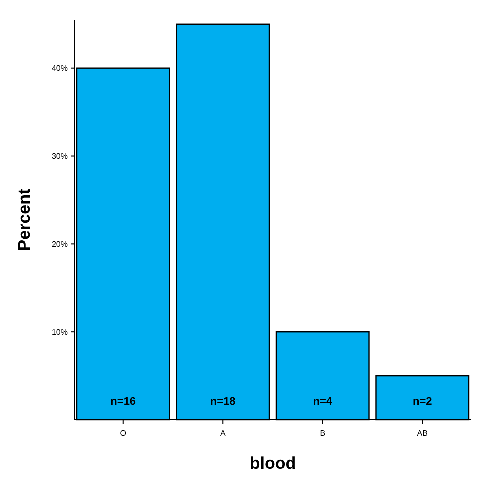  Describe the element at coordinates (123, 433) in the screenshot. I see `x-tick-label: O` at that location.